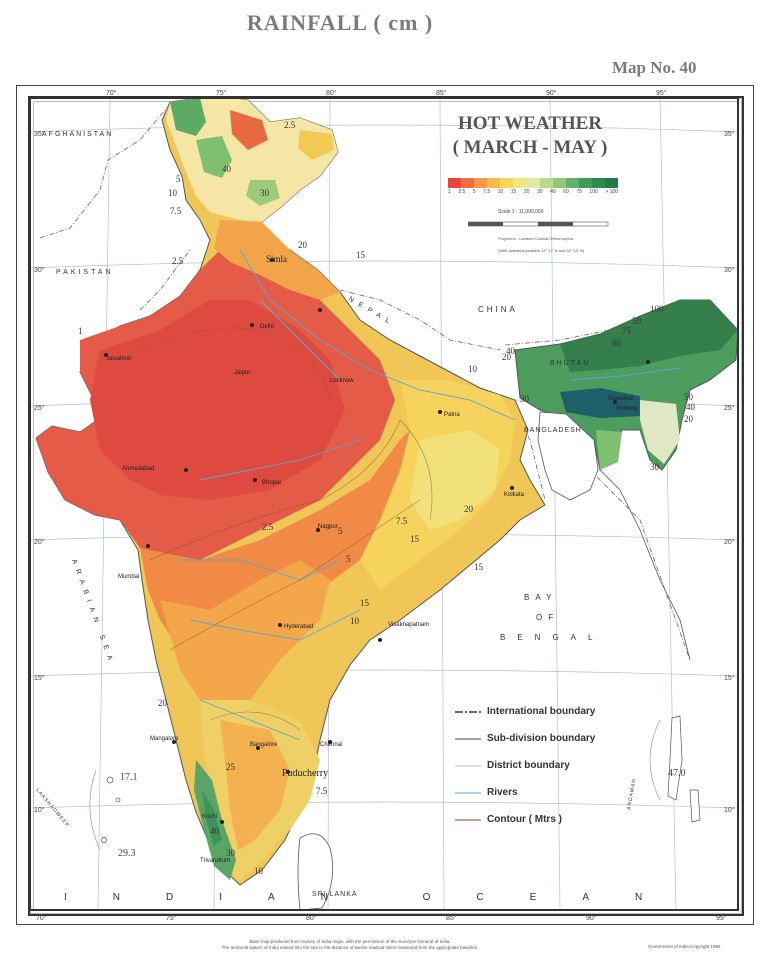  I want to click on legend-international-symbol, so click(468, 711).